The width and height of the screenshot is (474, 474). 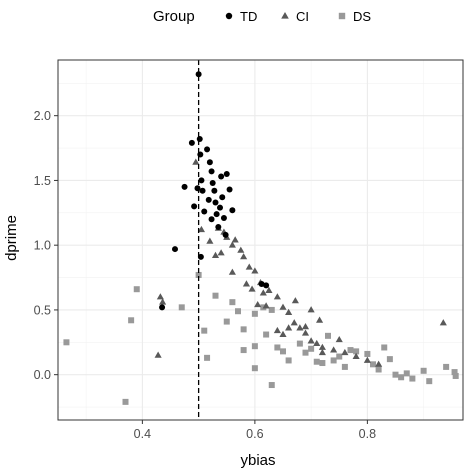 What do you see at coordinates (248, 16) in the screenshot?
I see `legend-label-td: TD` at bounding box center [248, 16].